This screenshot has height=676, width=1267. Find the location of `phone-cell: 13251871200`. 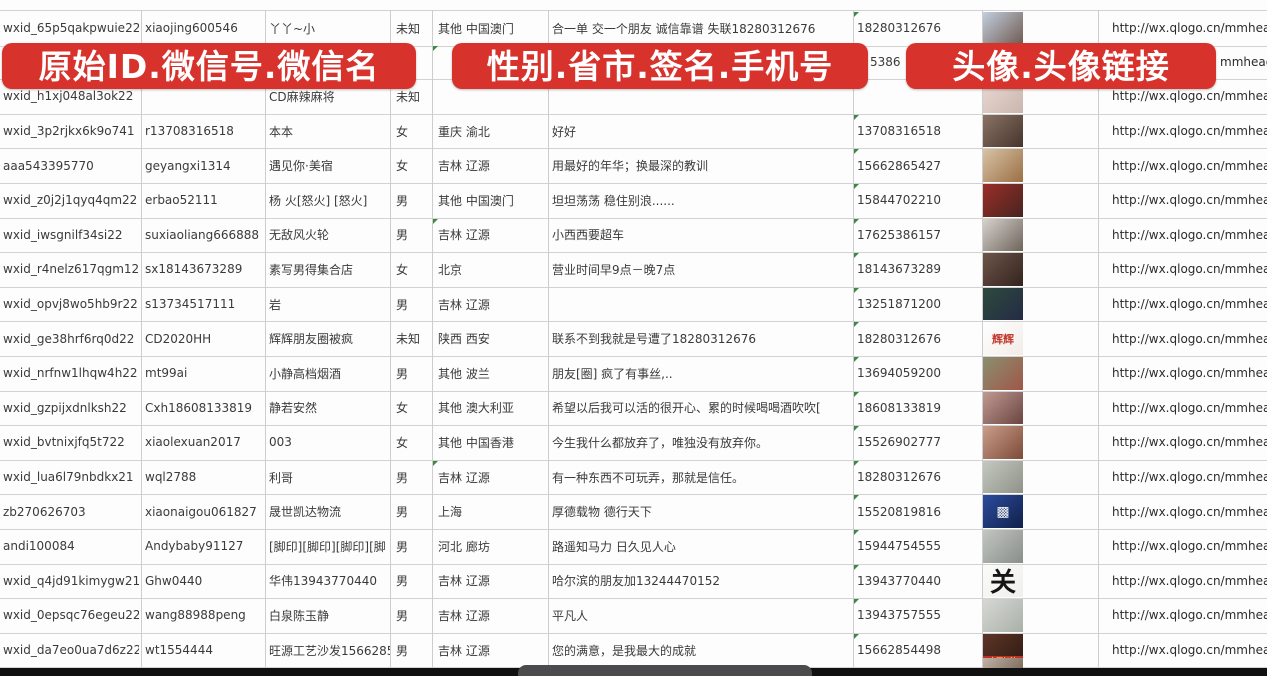

phone-cell: 13251871200 is located at coordinates (899, 304).